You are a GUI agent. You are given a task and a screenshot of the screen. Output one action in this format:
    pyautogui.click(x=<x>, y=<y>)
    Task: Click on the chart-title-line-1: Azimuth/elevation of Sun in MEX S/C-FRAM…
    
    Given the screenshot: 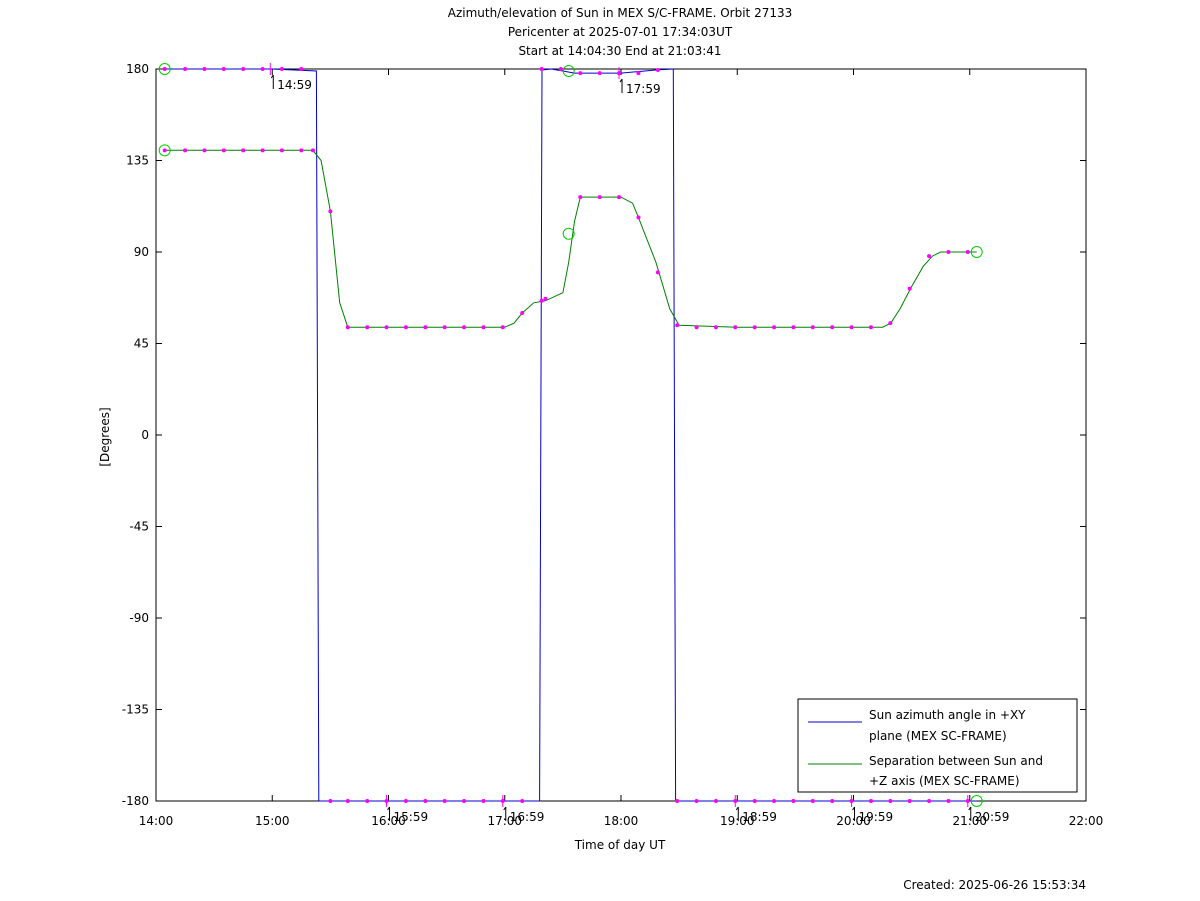 What is the action you would take?
    pyautogui.click(x=620, y=13)
    